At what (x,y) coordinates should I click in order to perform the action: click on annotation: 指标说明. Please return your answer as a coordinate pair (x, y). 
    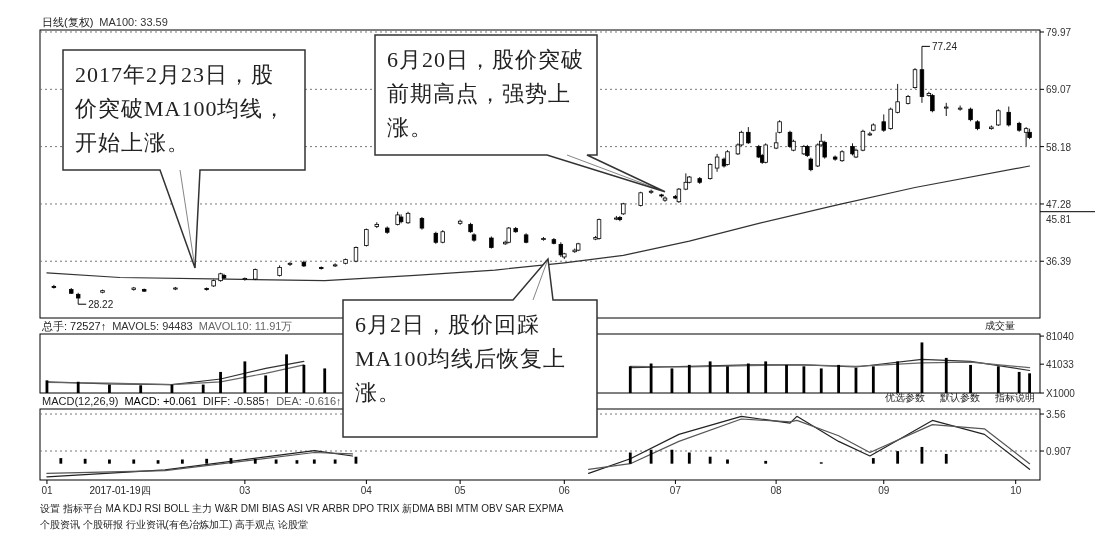
    Looking at the image, I should click on (1014, 397).